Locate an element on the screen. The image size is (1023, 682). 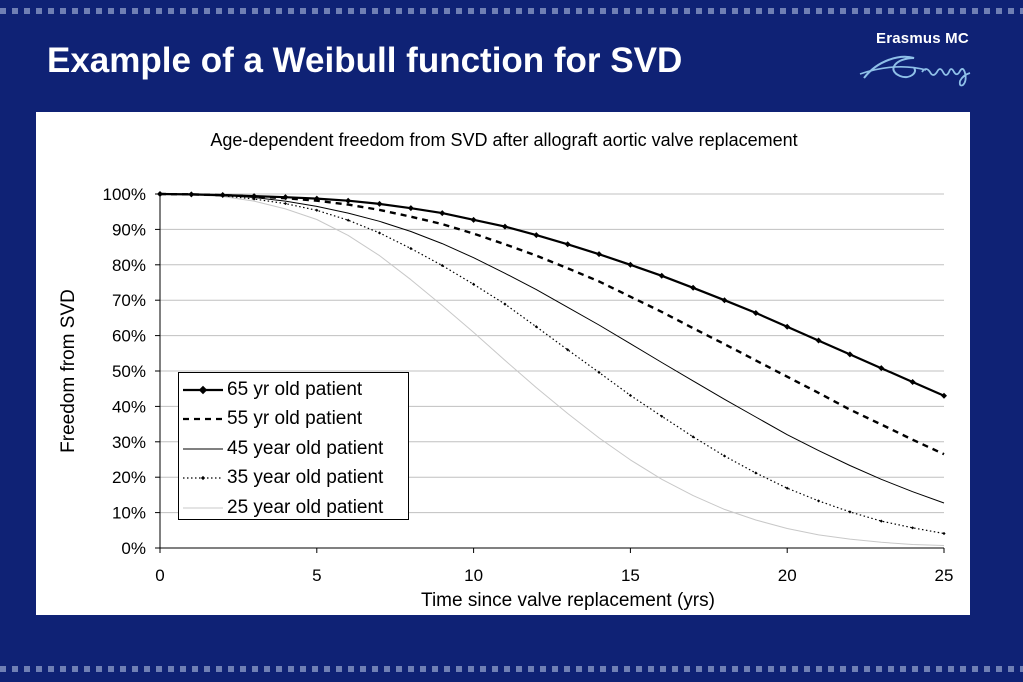
legend-label: 65 yr old patient is located at coordinates (295, 389).